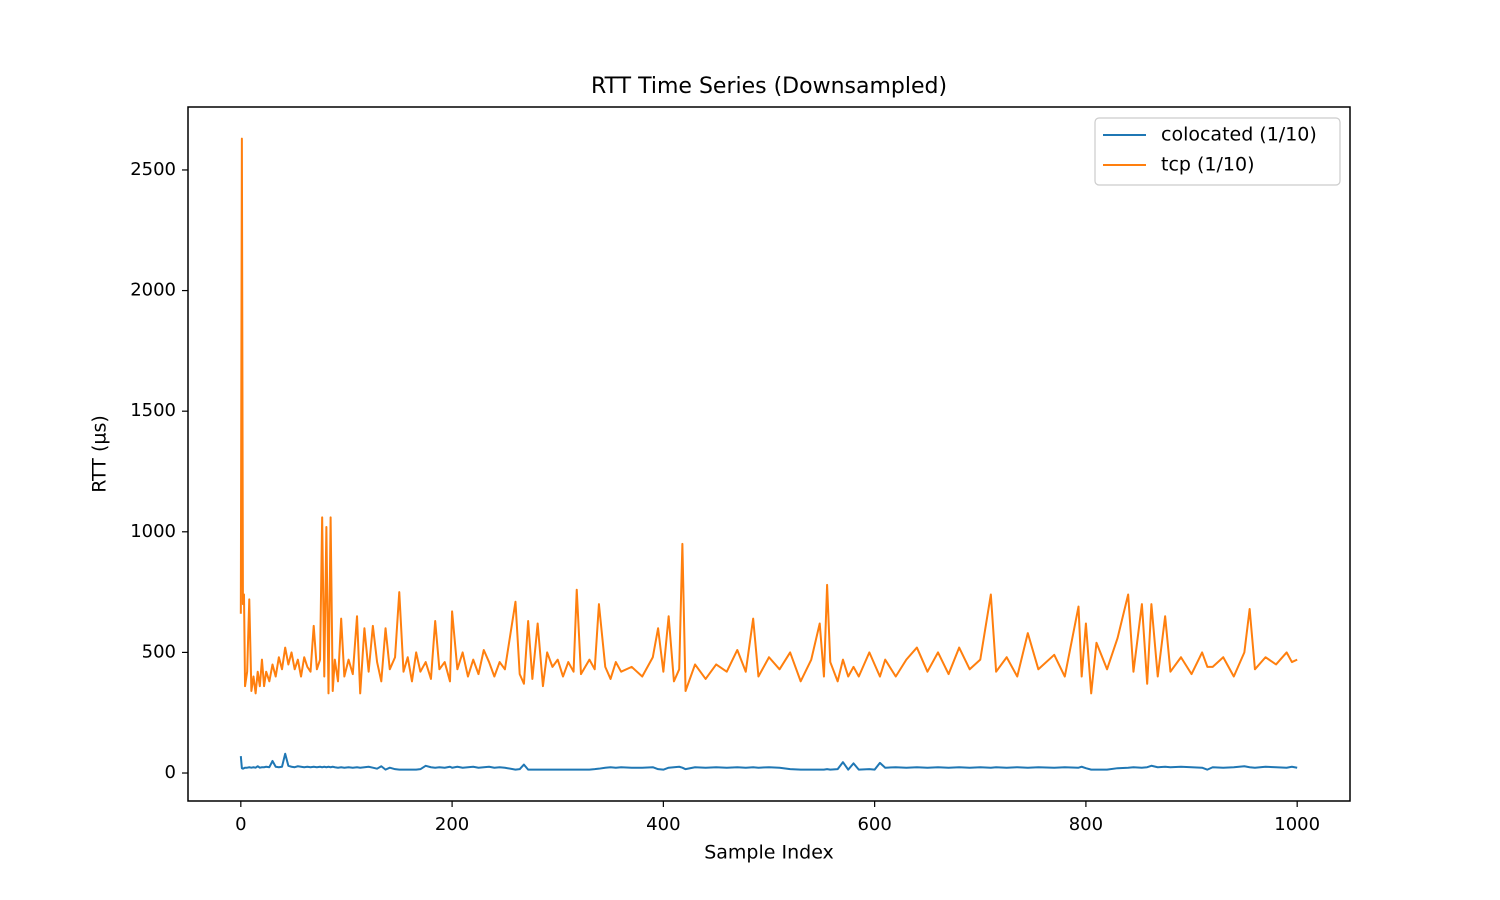  I want to click on y-tick-label: 2000, so click(153, 290).